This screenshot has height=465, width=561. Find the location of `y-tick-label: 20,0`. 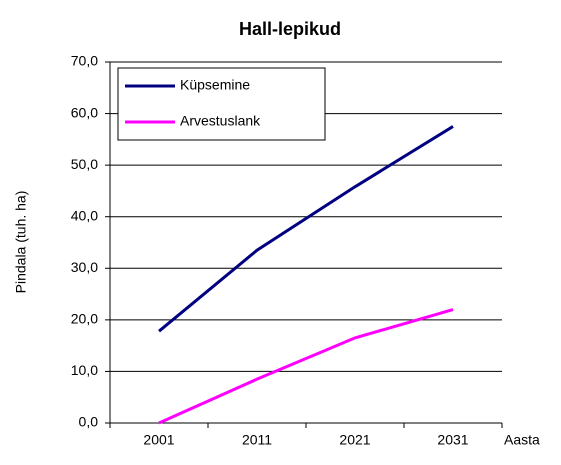

y-tick-label: 20,0 is located at coordinates (84, 319).